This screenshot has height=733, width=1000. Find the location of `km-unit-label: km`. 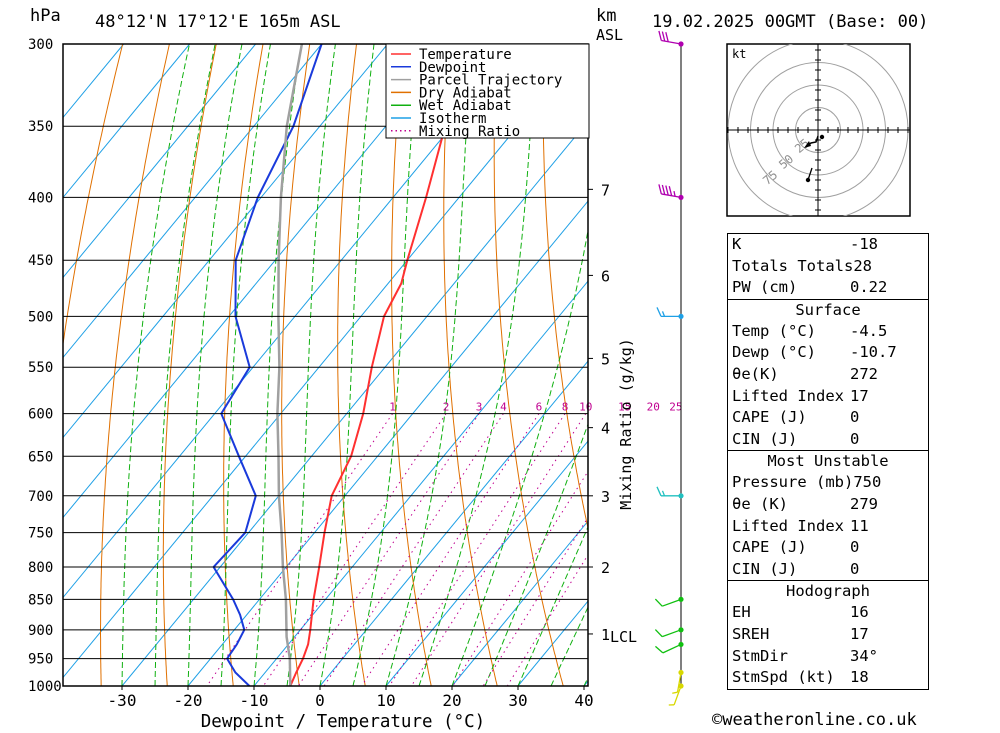

km-unit-label: km is located at coordinates (606, 16).